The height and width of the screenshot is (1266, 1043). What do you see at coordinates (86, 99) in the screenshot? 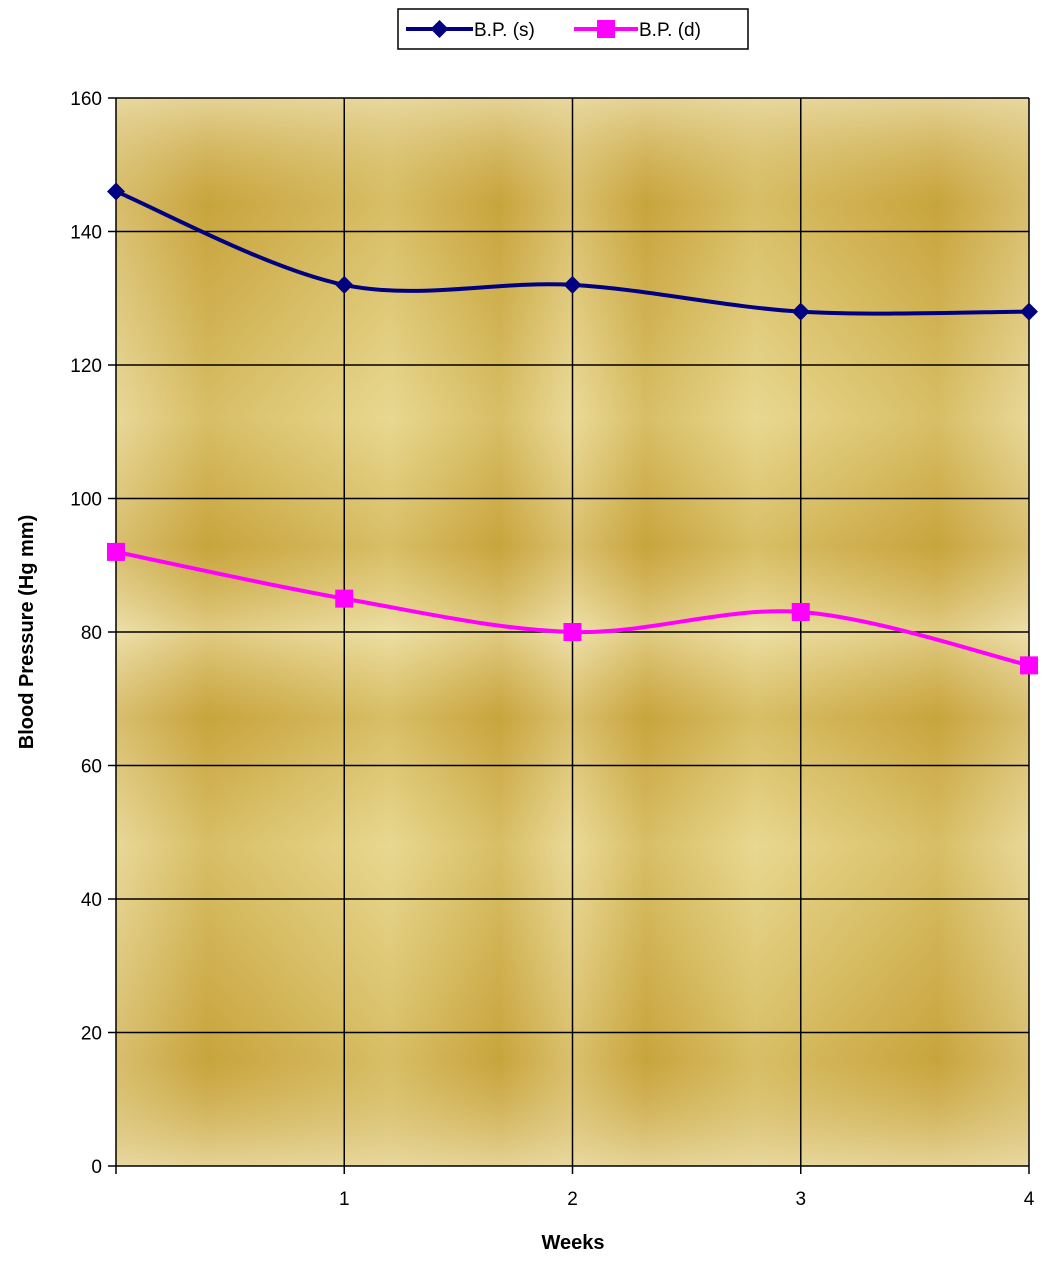
I see `y-tick-label: 160` at bounding box center [86, 99].